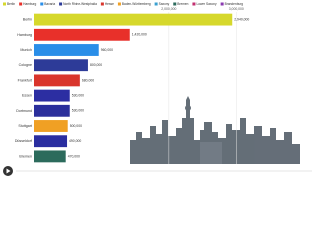  Describe the element at coordinates (27, 96) in the screenshot. I see `category-label: Essen` at that location.